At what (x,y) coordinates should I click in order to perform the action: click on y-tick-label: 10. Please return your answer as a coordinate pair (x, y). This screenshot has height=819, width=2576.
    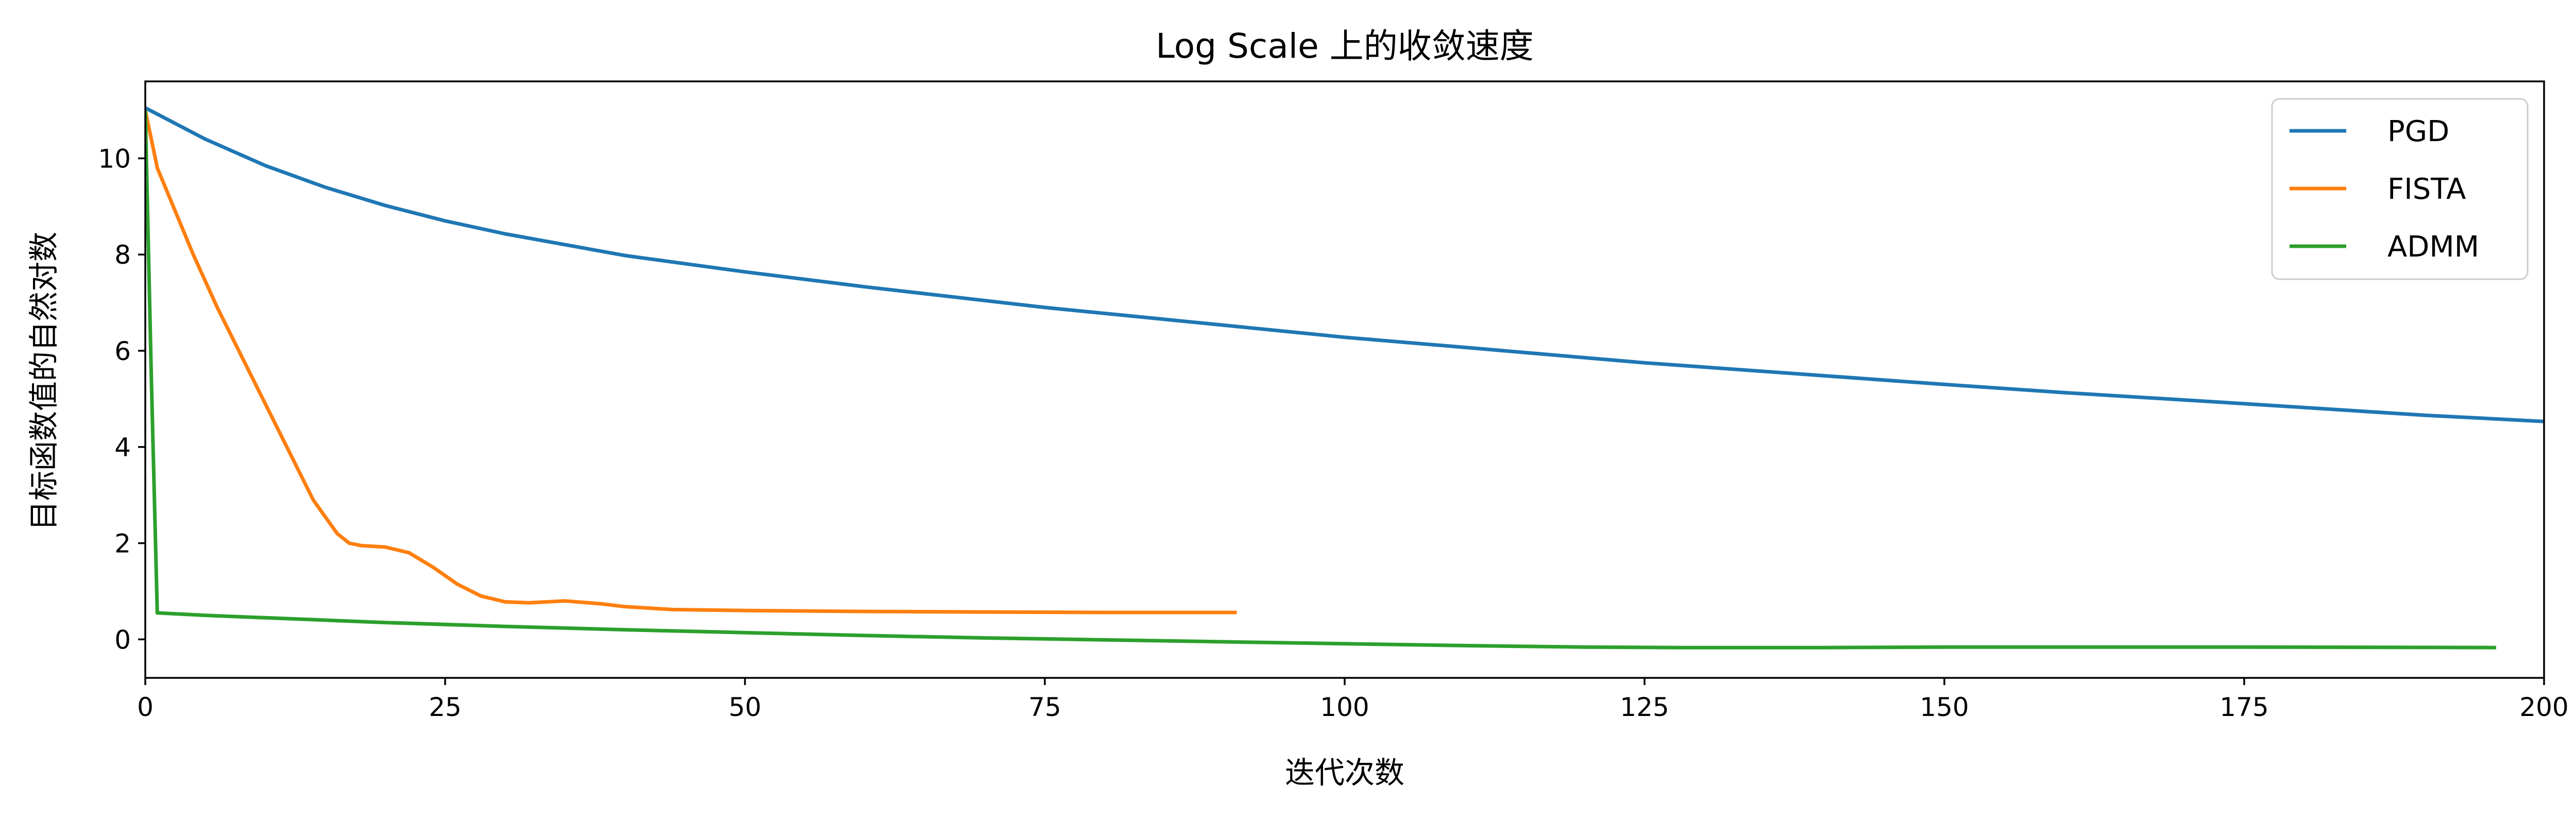
    Looking at the image, I should click on (114, 159).